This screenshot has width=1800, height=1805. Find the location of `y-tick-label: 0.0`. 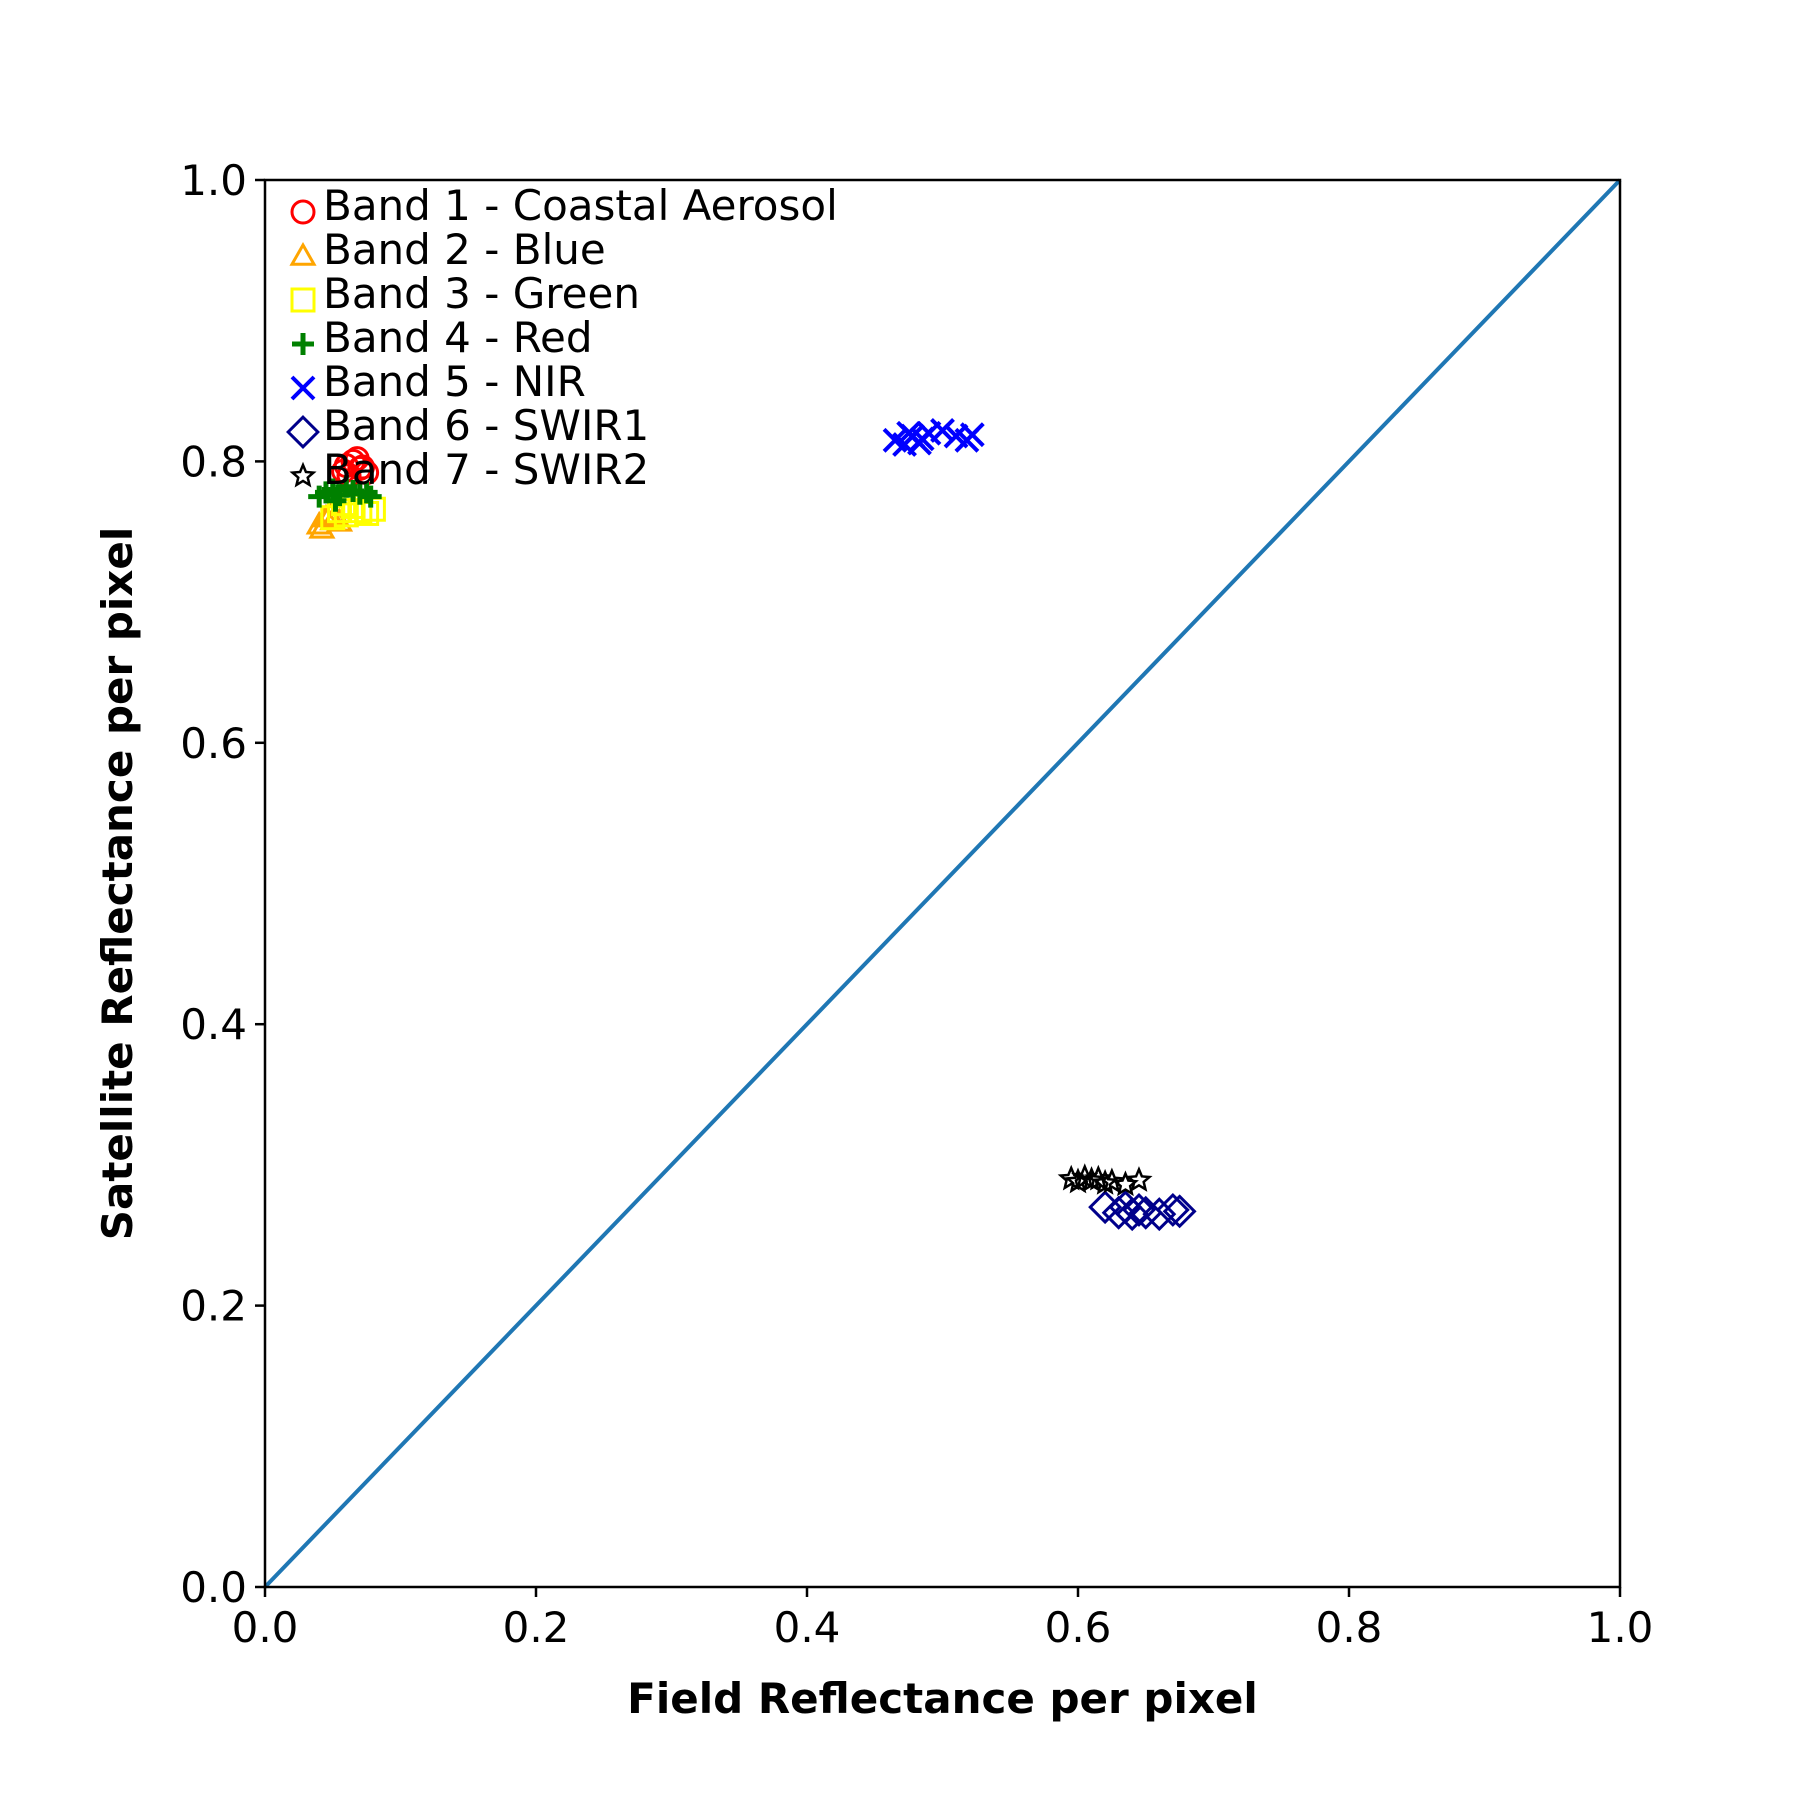

y-tick-label: 0.0 is located at coordinates (213, 1587).